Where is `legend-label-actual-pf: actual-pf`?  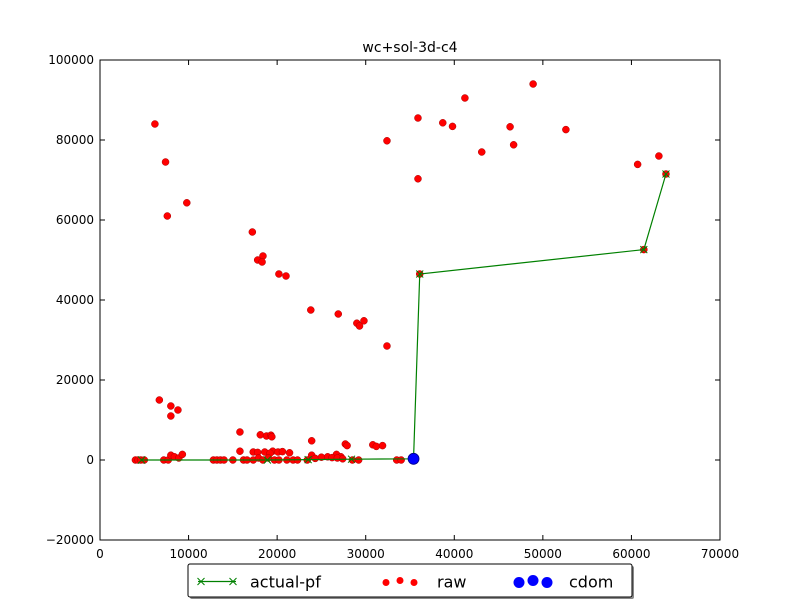
legend-label-actual-pf: actual-pf is located at coordinates (285, 582).